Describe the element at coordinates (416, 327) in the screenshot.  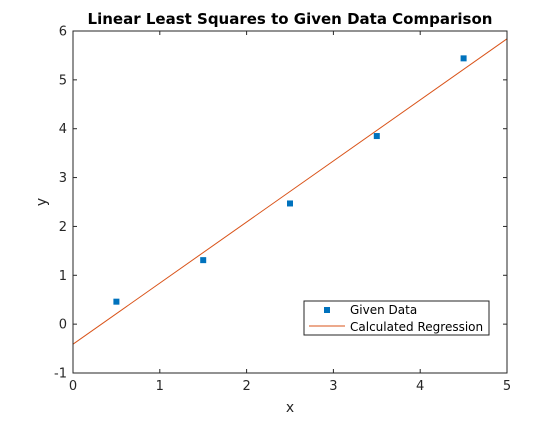
I see `legend-label-calculated-regression: Calculated Regression` at that location.